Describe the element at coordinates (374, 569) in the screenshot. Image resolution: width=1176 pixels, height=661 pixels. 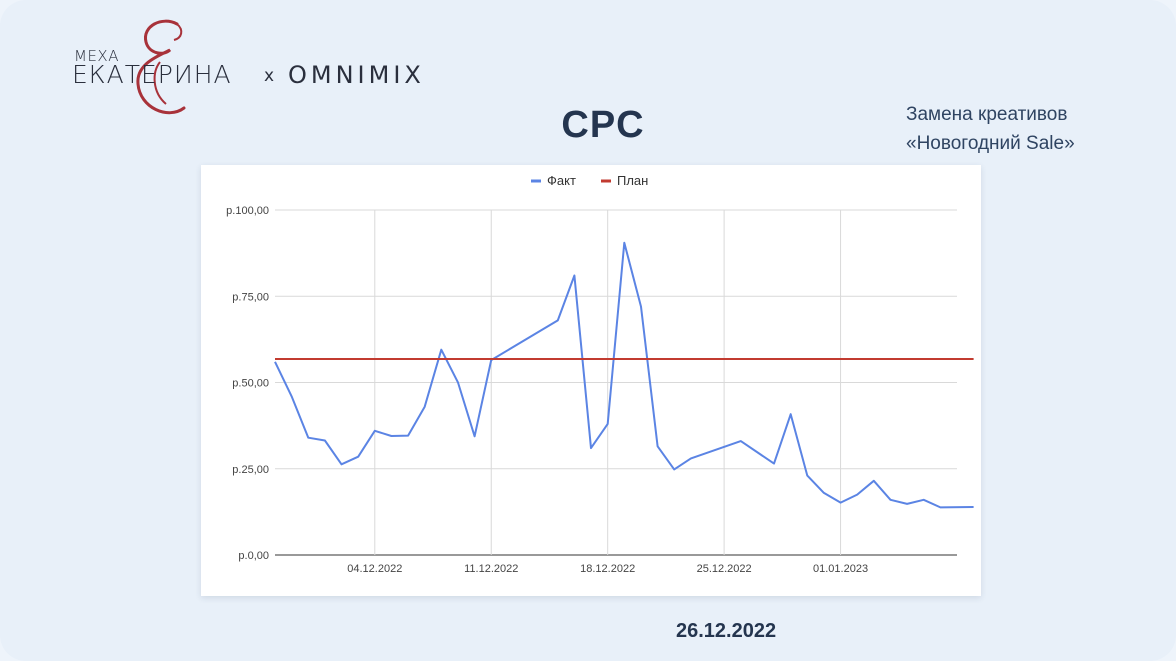
I see `x-tick-label: 04.12.2022` at that location.